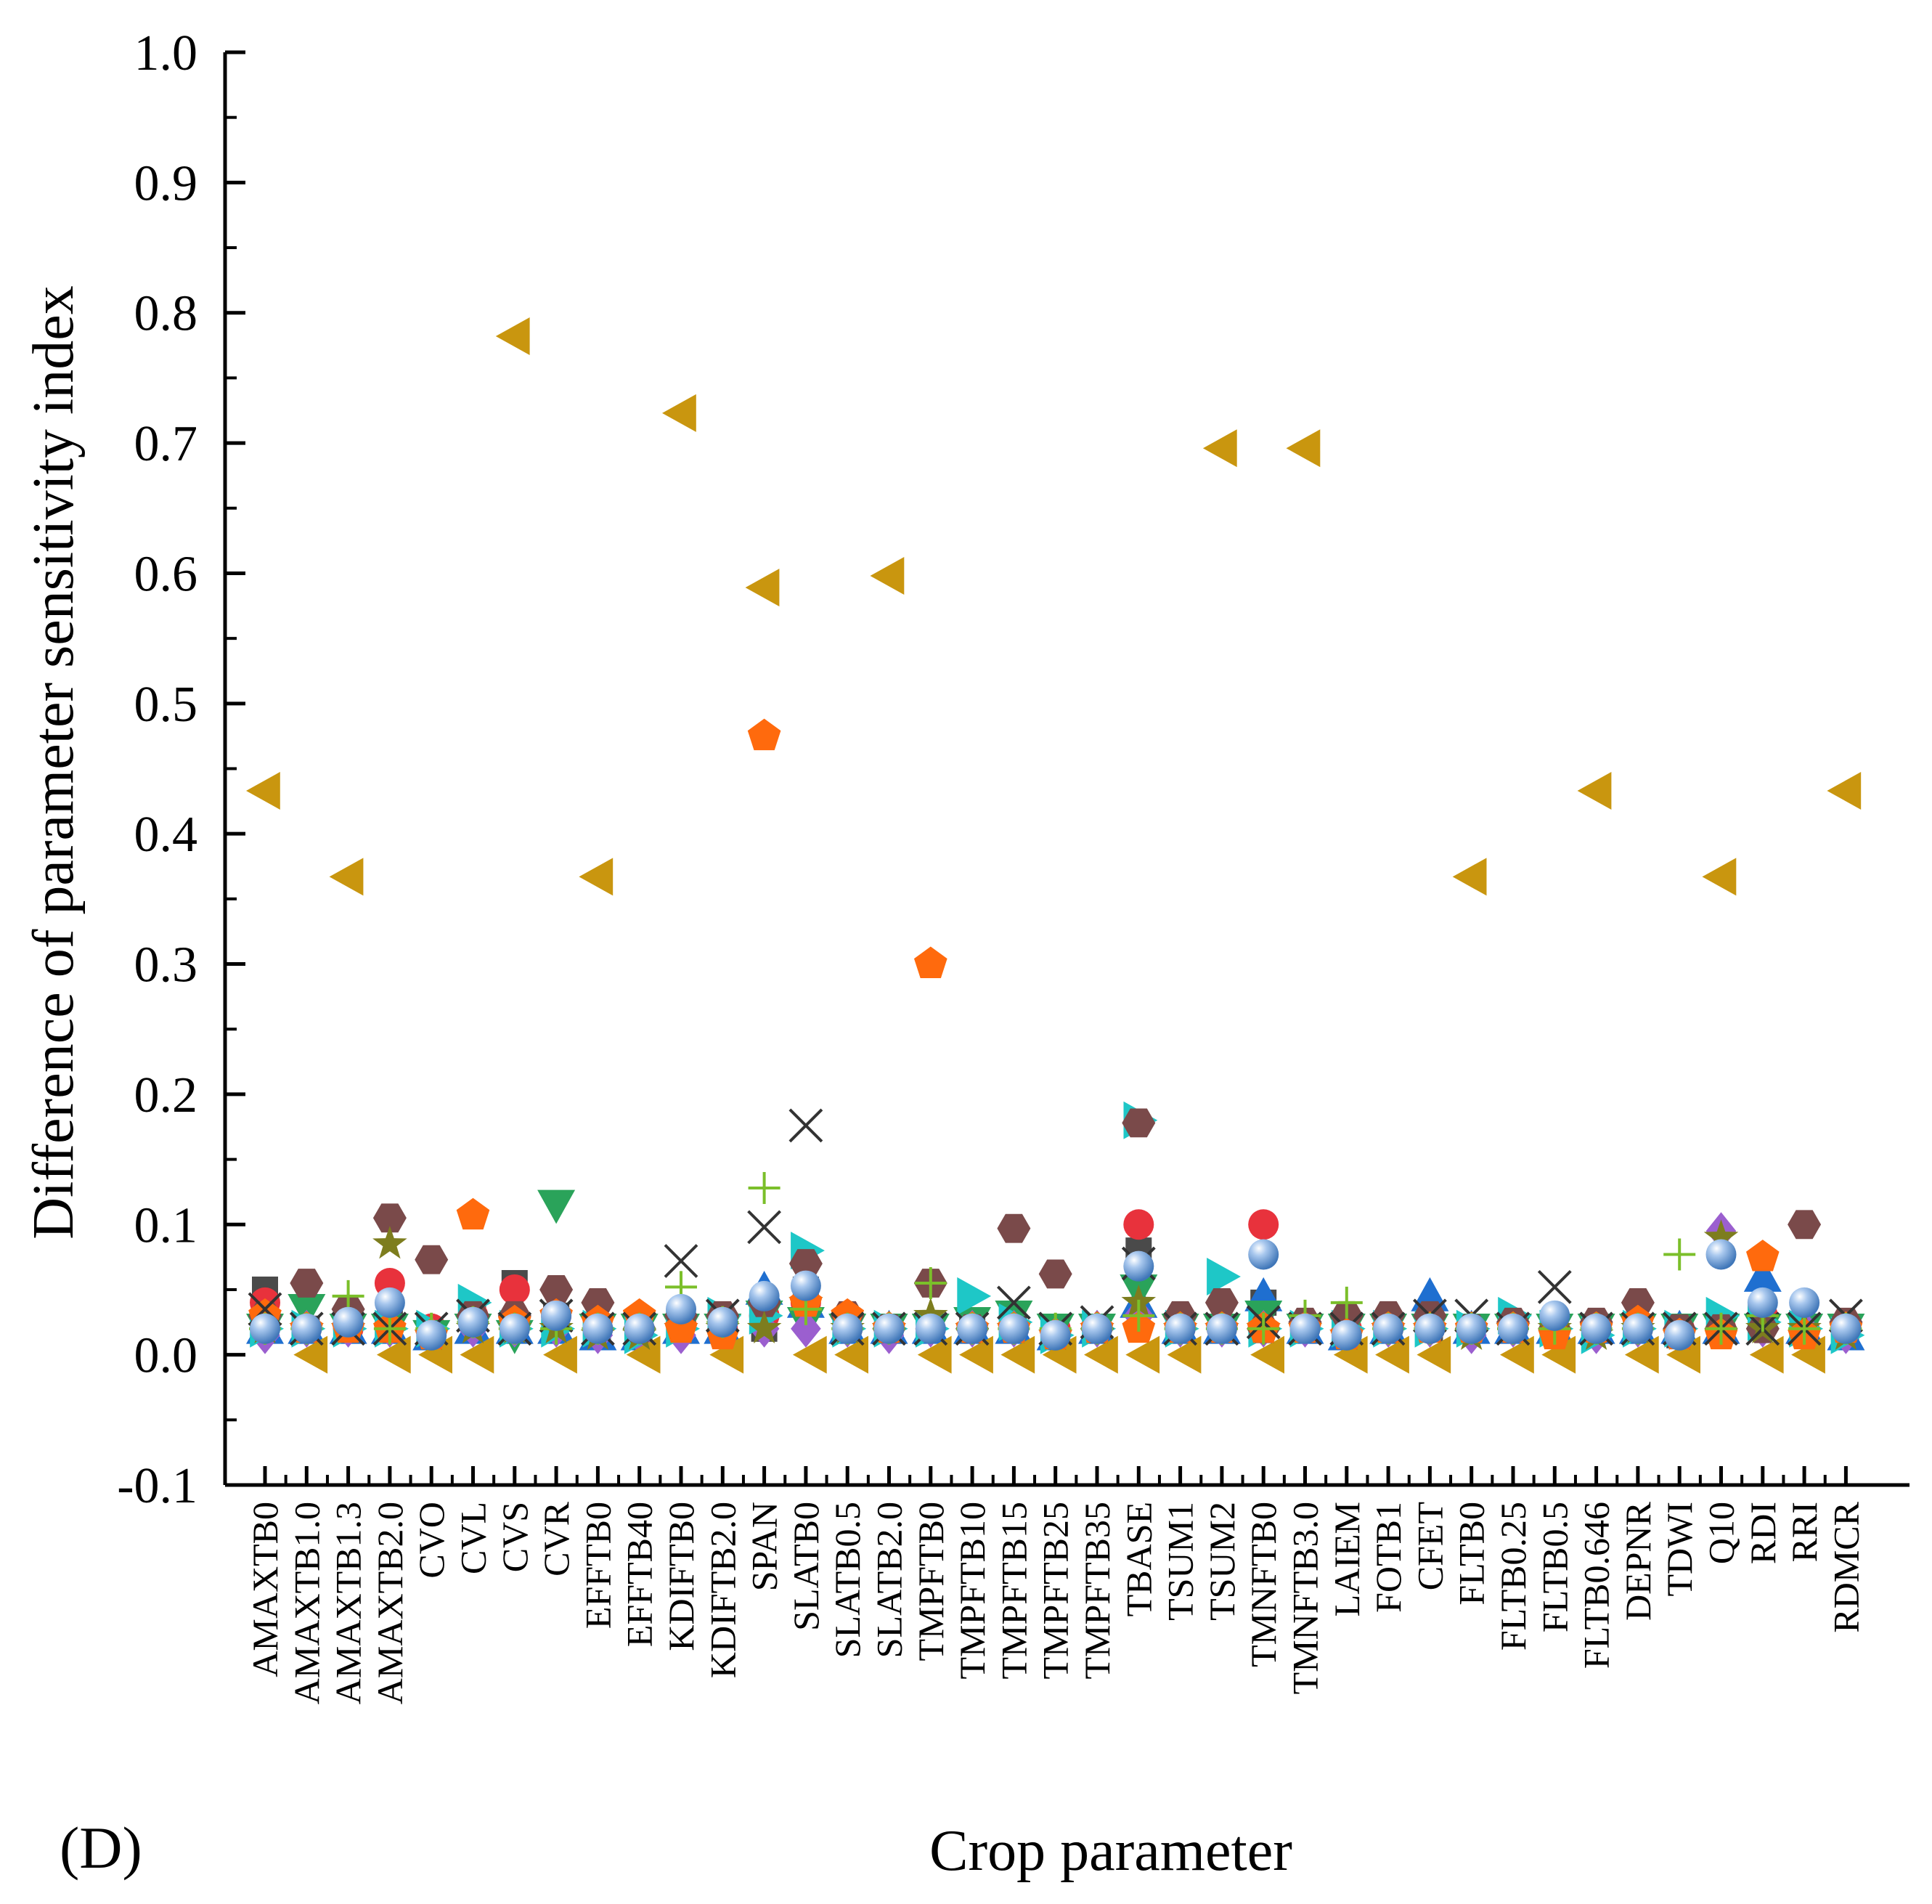 The width and height of the screenshot is (1932, 1904). What do you see at coordinates (1056, 1295) in the screenshot?
I see `series-ball` at bounding box center [1056, 1295].